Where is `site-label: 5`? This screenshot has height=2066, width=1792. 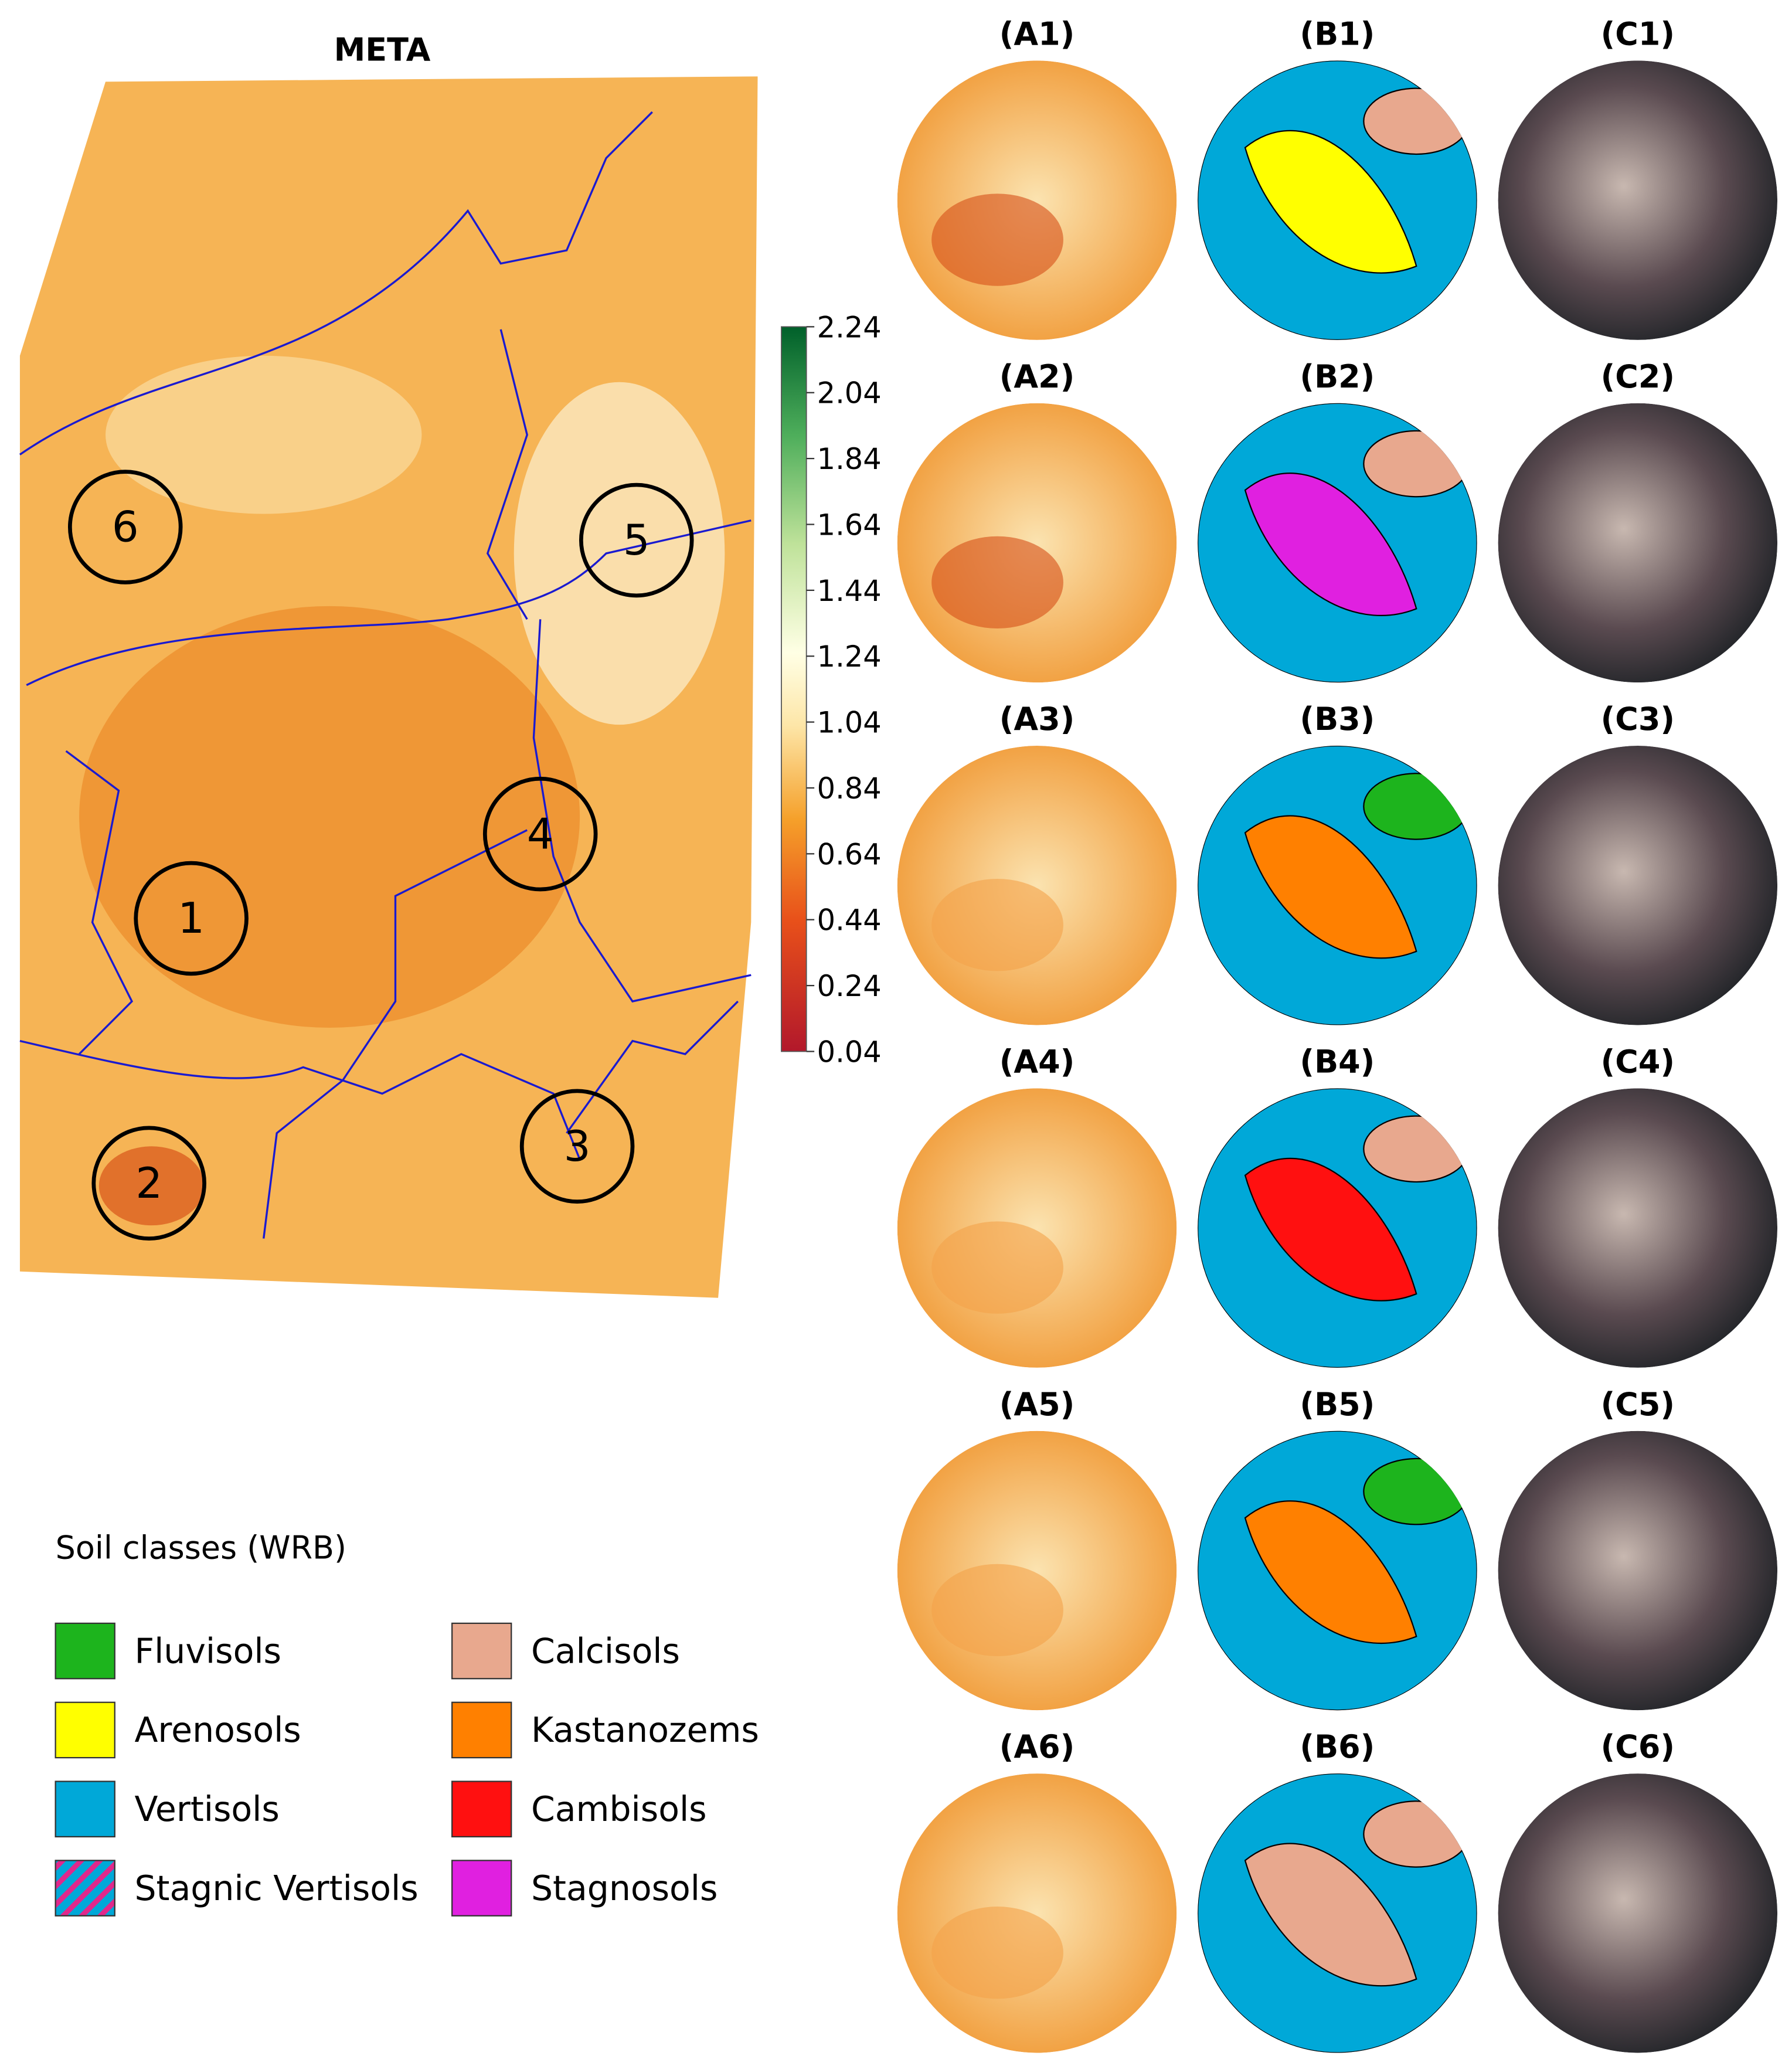
site-label: 5 is located at coordinates (636, 540).